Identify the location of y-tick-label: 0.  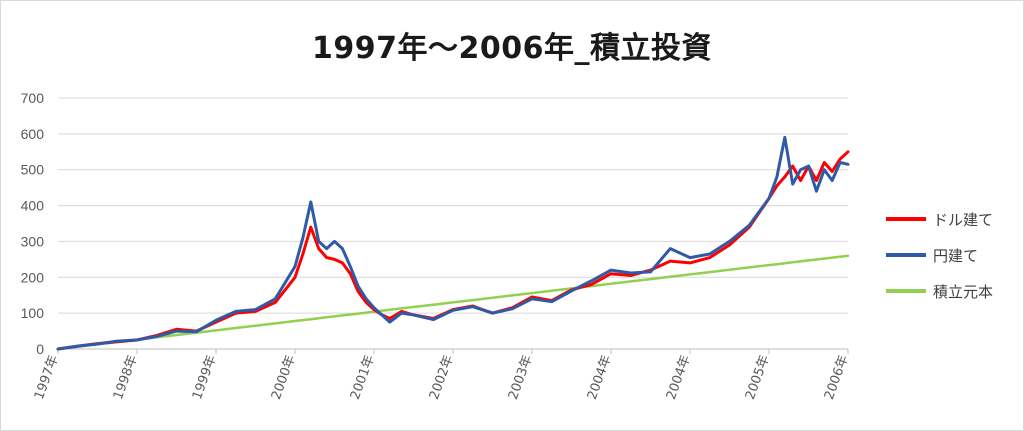
(40, 349).